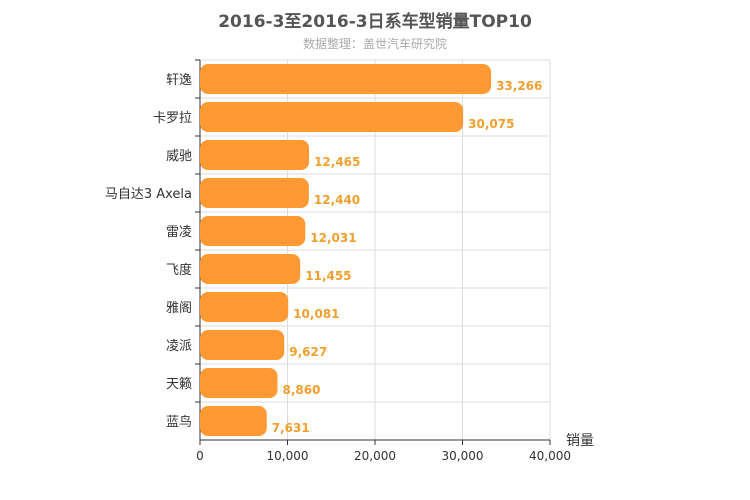 Image resolution: width=750 pixels, height=500 pixels. What do you see at coordinates (179, 422) in the screenshot?
I see `category-label: 蓝鸟` at bounding box center [179, 422].